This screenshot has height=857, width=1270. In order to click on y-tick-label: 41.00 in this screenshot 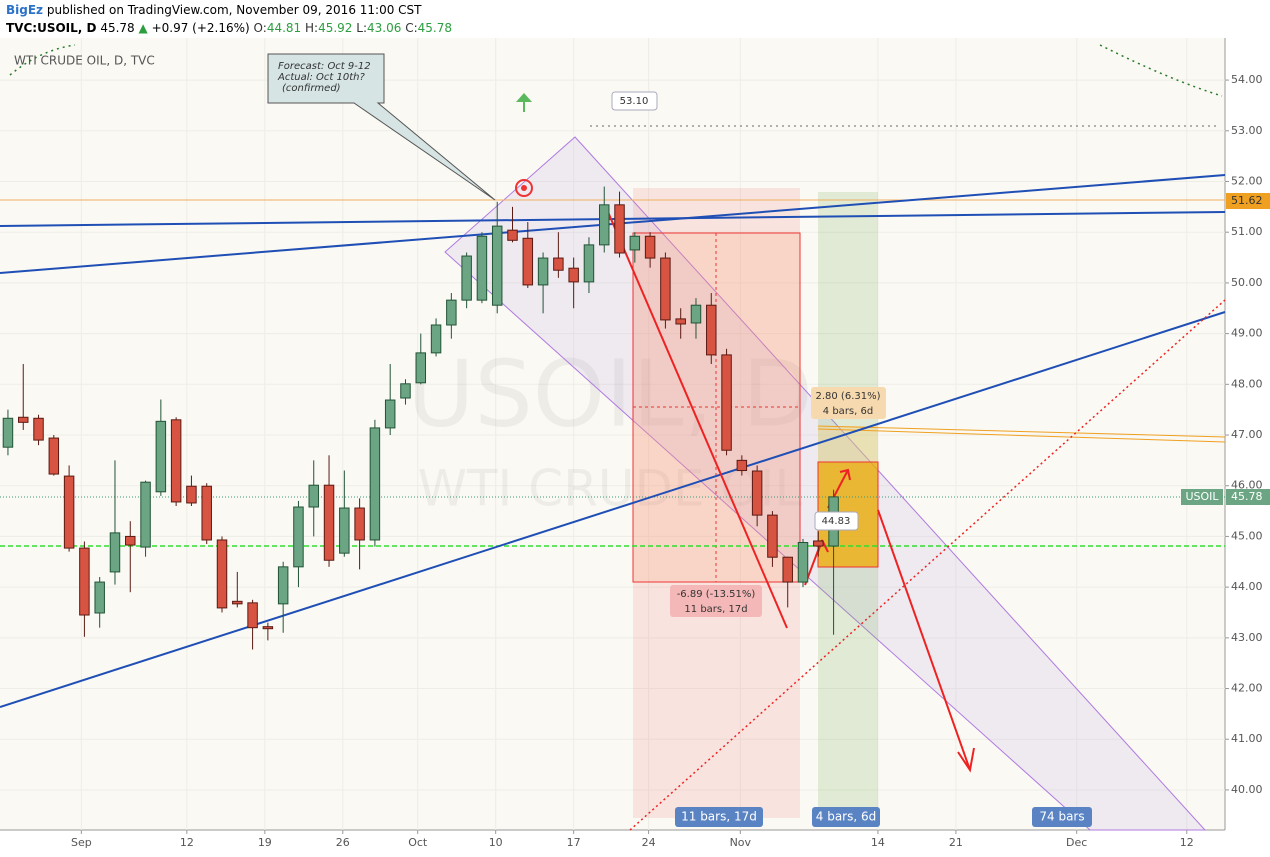, I will do `click(1247, 738)`.